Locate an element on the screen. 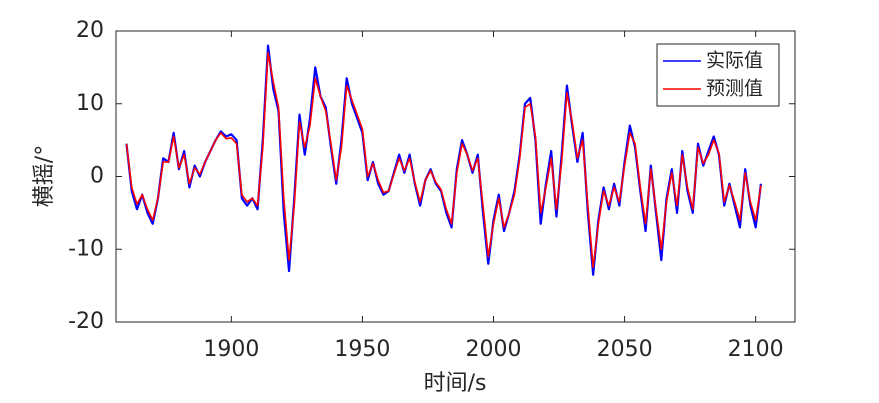 The image size is (879, 403). x-tick-label: 1950 is located at coordinates (362, 349).